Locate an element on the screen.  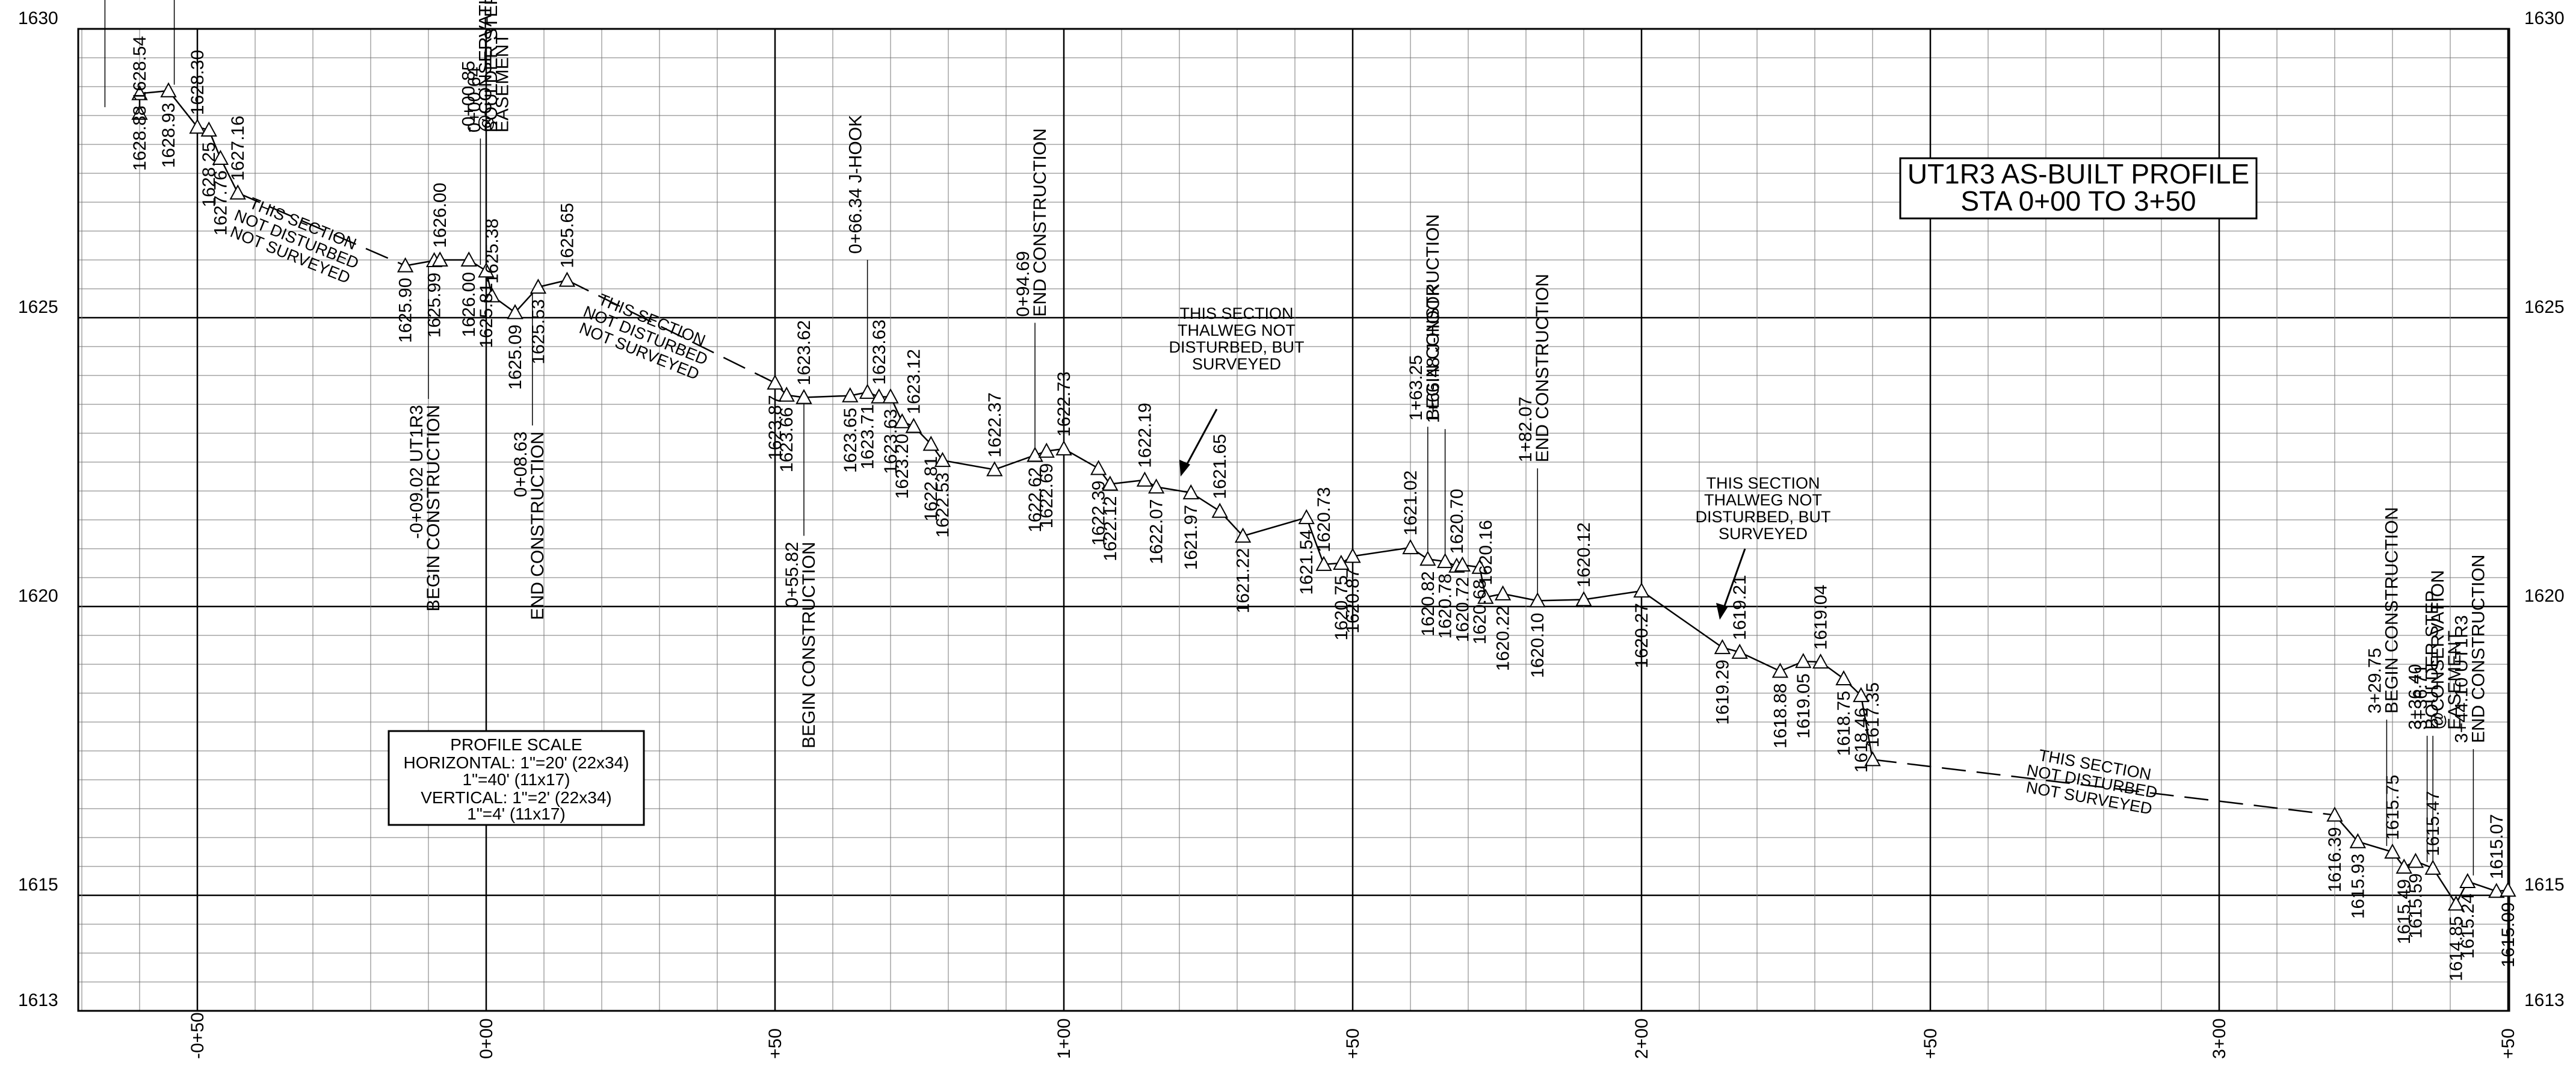
station-callout: 1+66.48 J-HOOK is located at coordinates (1435, 420).